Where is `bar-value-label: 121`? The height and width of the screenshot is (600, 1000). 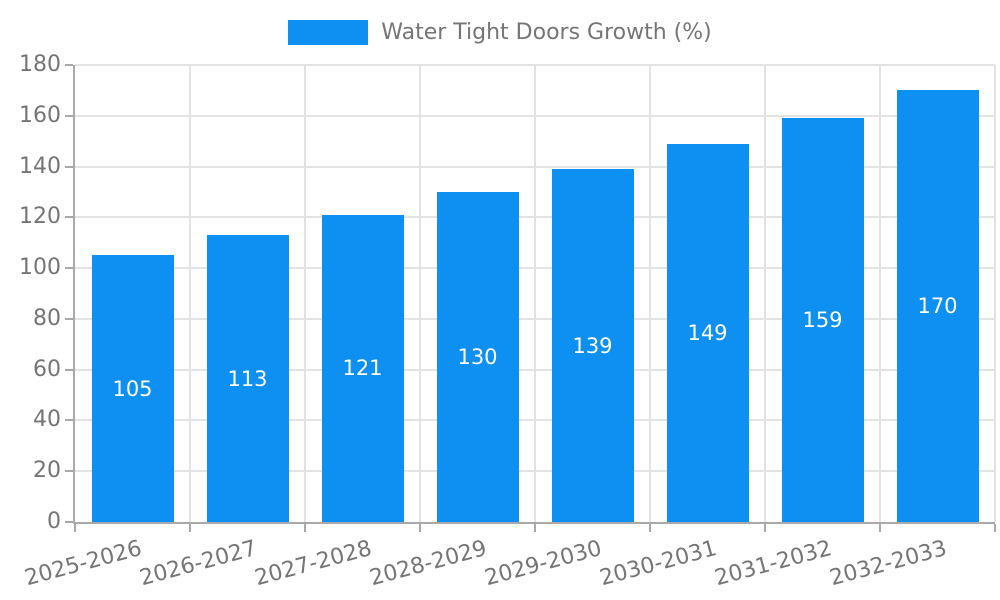 bar-value-label: 121 is located at coordinates (362, 368).